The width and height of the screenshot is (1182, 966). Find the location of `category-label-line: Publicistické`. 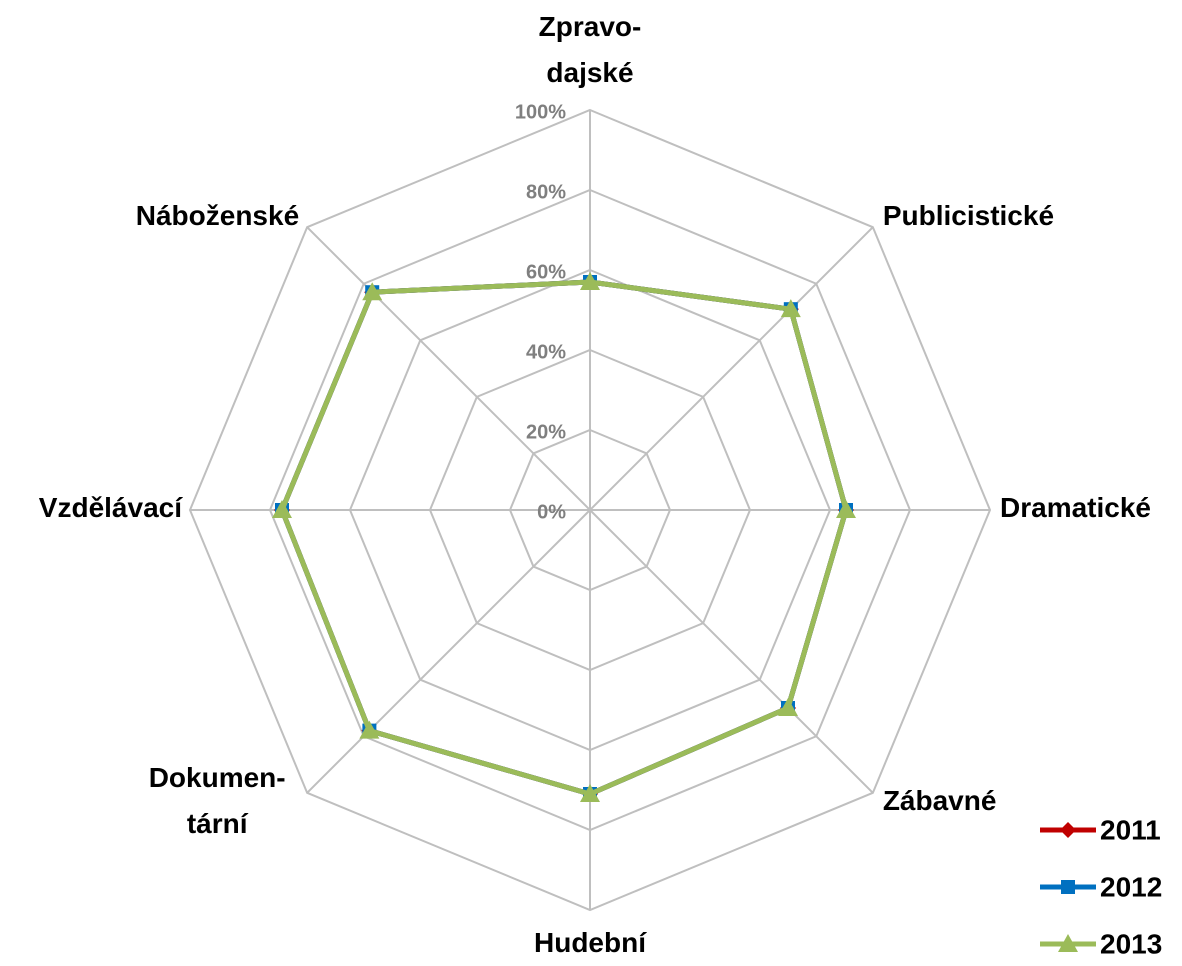

category-label-line: Publicistické is located at coordinates (968, 216).